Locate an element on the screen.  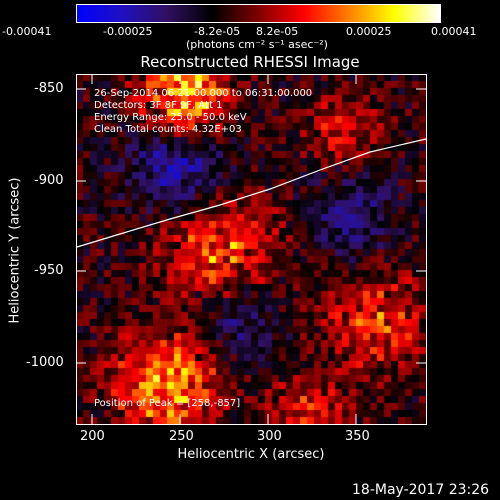
info-energy-range: Energy Range: 25.0 - 50.0 keV is located at coordinates (170, 117).